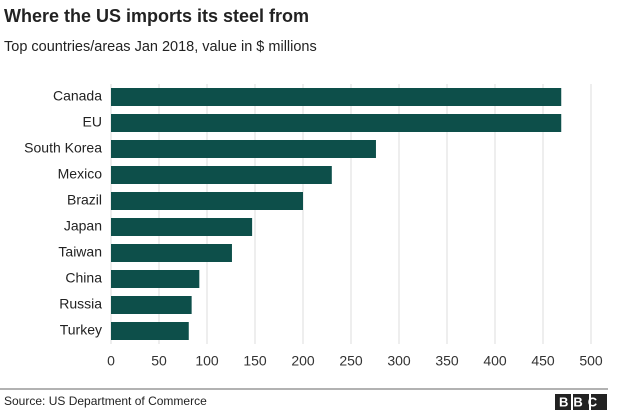  I want to click on logo: BBC, so click(580, 401).